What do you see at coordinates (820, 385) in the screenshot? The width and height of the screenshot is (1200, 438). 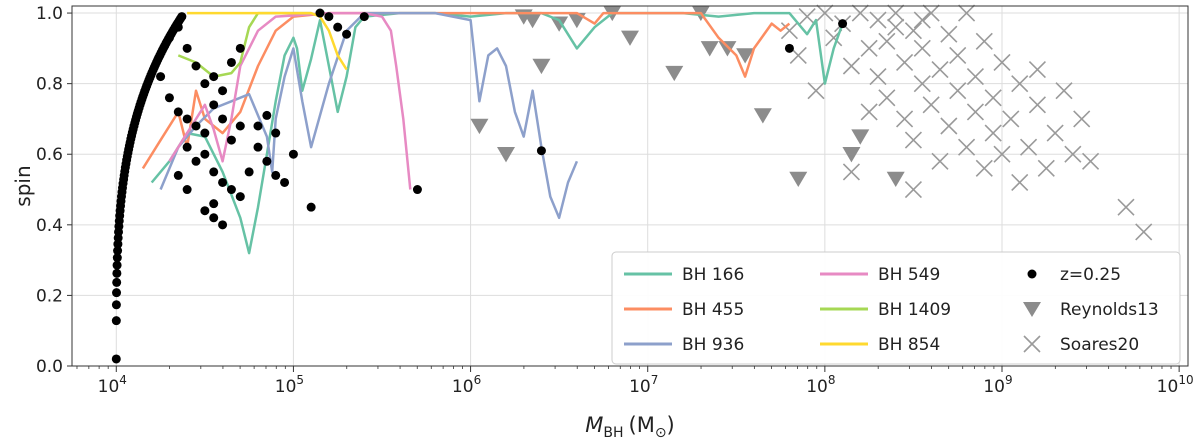 I see `x-tick-label: 10⁸` at bounding box center [820, 385].